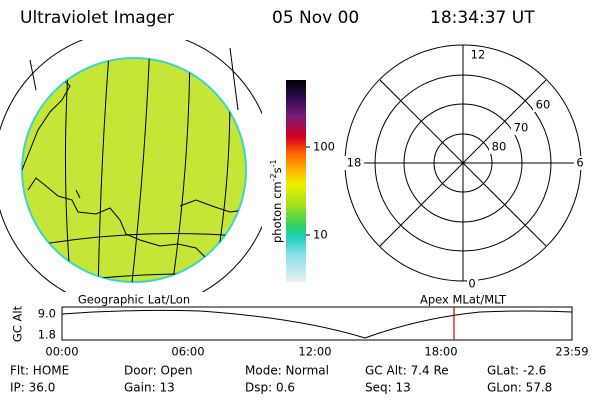 The width and height of the screenshot is (600, 400). What do you see at coordinates (296, 181) in the screenshot?
I see `color-bar` at bounding box center [296, 181].